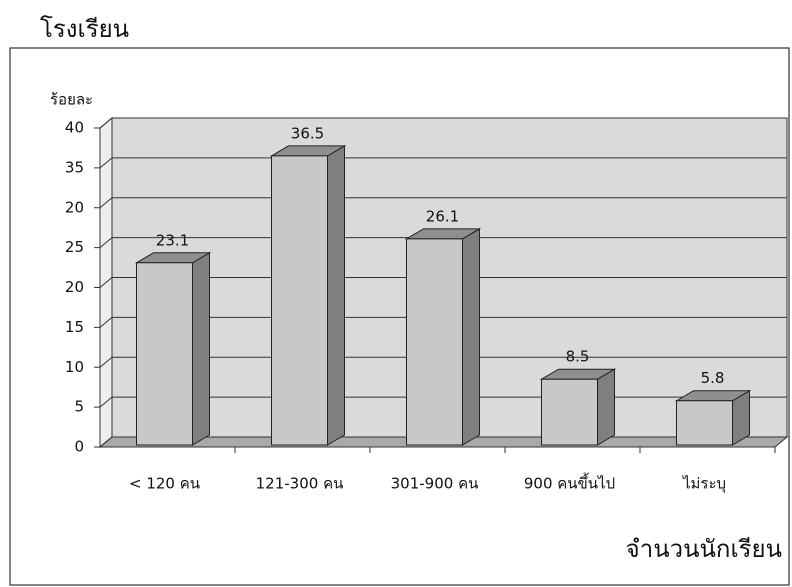 The width and height of the screenshot is (792, 587). I want to click on value-label: 8.5, so click(578, 357).